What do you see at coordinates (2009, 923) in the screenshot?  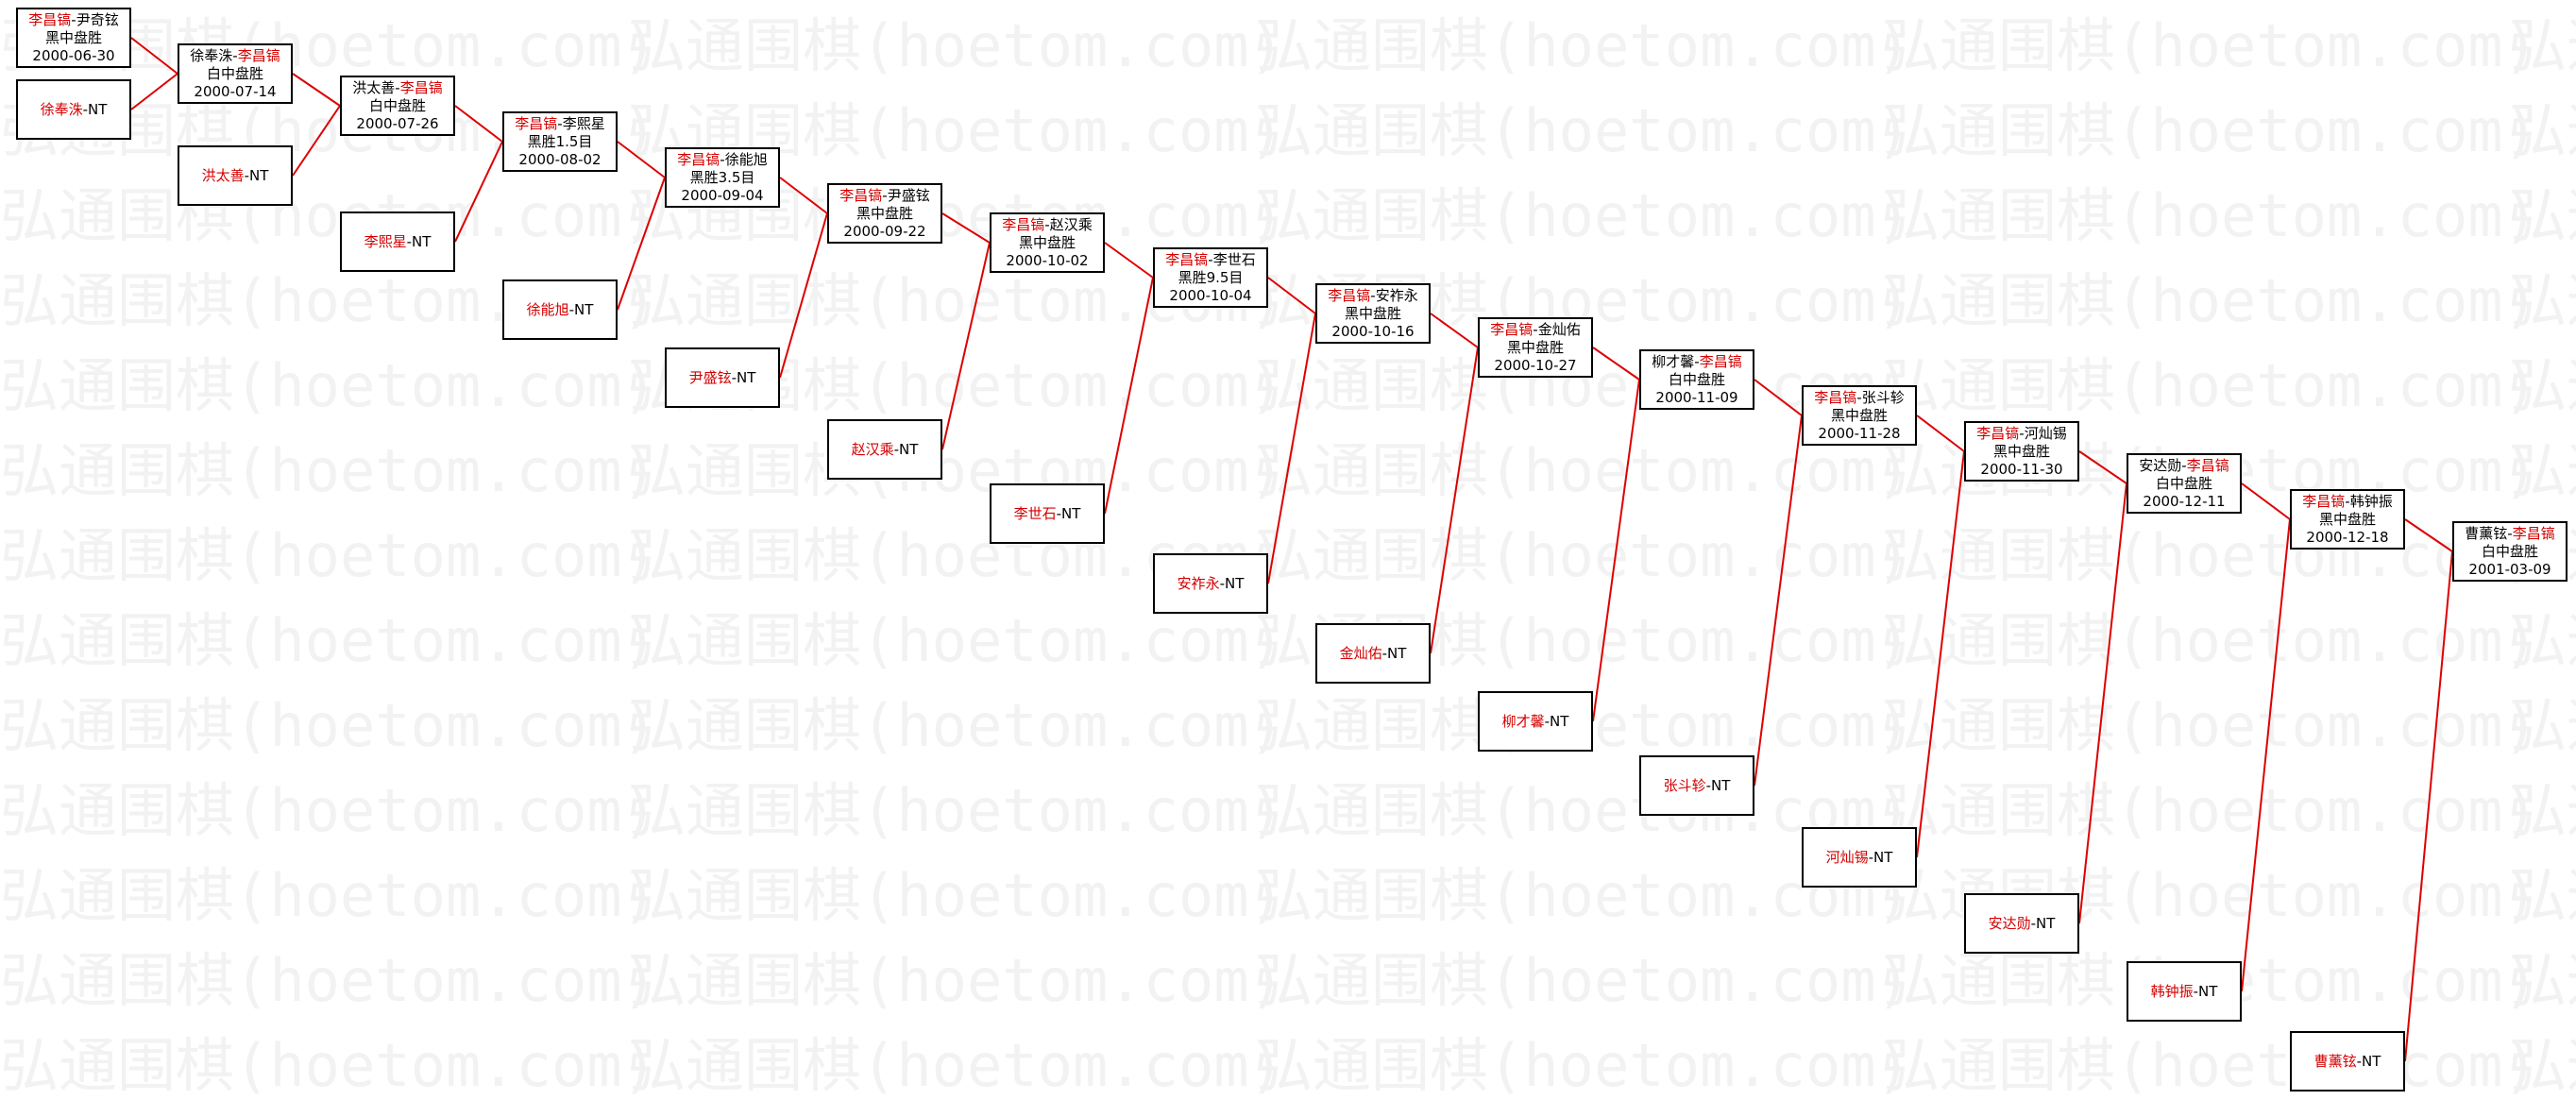 I see `player-highlight: 安达勋` at bounding box center [2009, 923].